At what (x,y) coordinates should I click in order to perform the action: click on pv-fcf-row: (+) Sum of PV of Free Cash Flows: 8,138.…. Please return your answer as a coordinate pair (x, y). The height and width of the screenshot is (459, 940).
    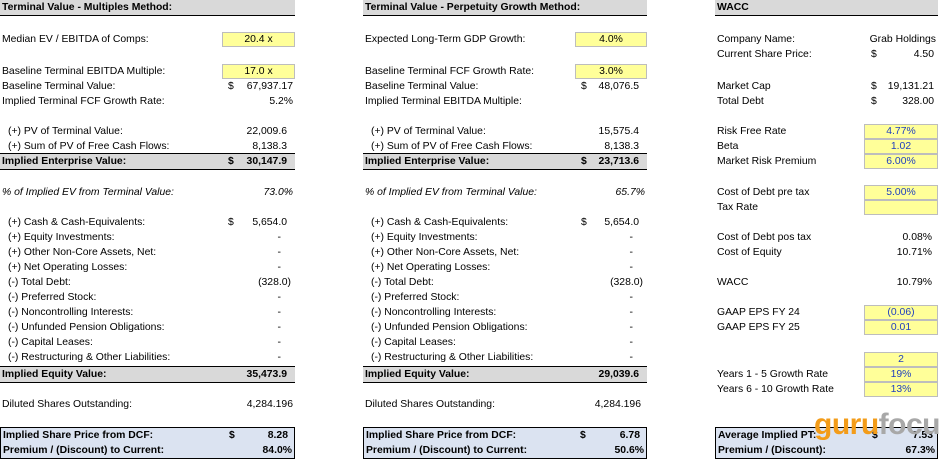
    Looking at the image, I should click on (147, 146).